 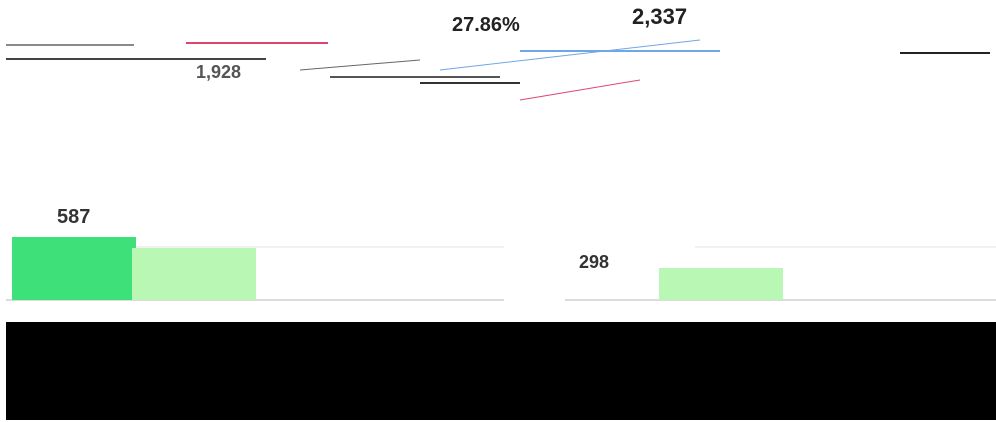 What do you see at coordinates (486, 25) in the screenshot?
I see `percent-value: 27.86%` at bounding box center [486, 25].